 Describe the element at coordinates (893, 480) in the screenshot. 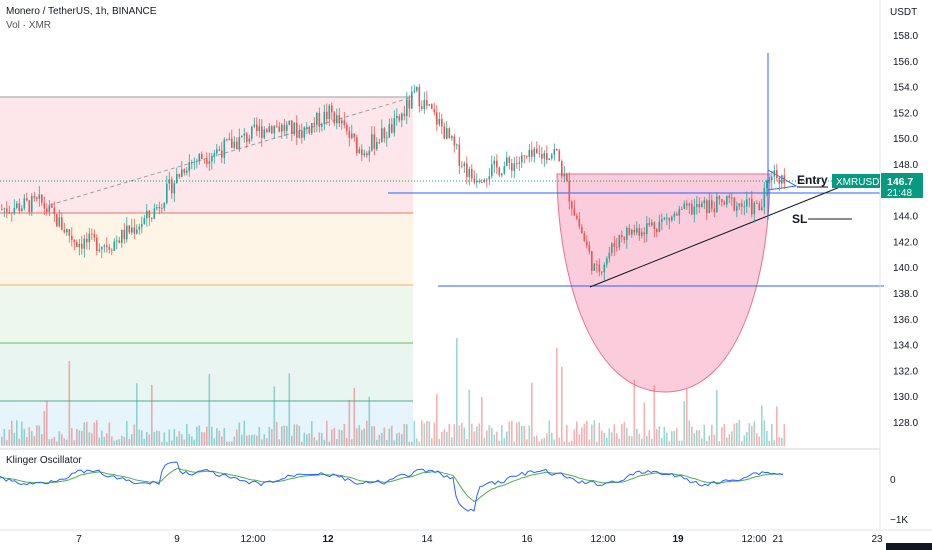

I see `osc-tick-zero: 0` at that location.